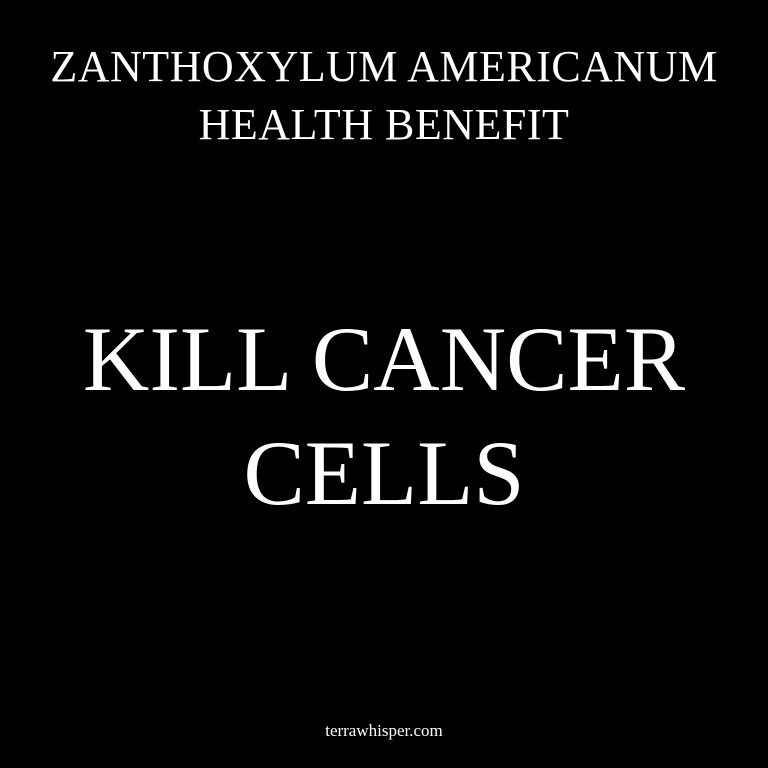 The image size is (768, 768). Describe the element at coordinates (384, 730) in the screenshot. I see `website-credit: terrawhisper.com` at that location.